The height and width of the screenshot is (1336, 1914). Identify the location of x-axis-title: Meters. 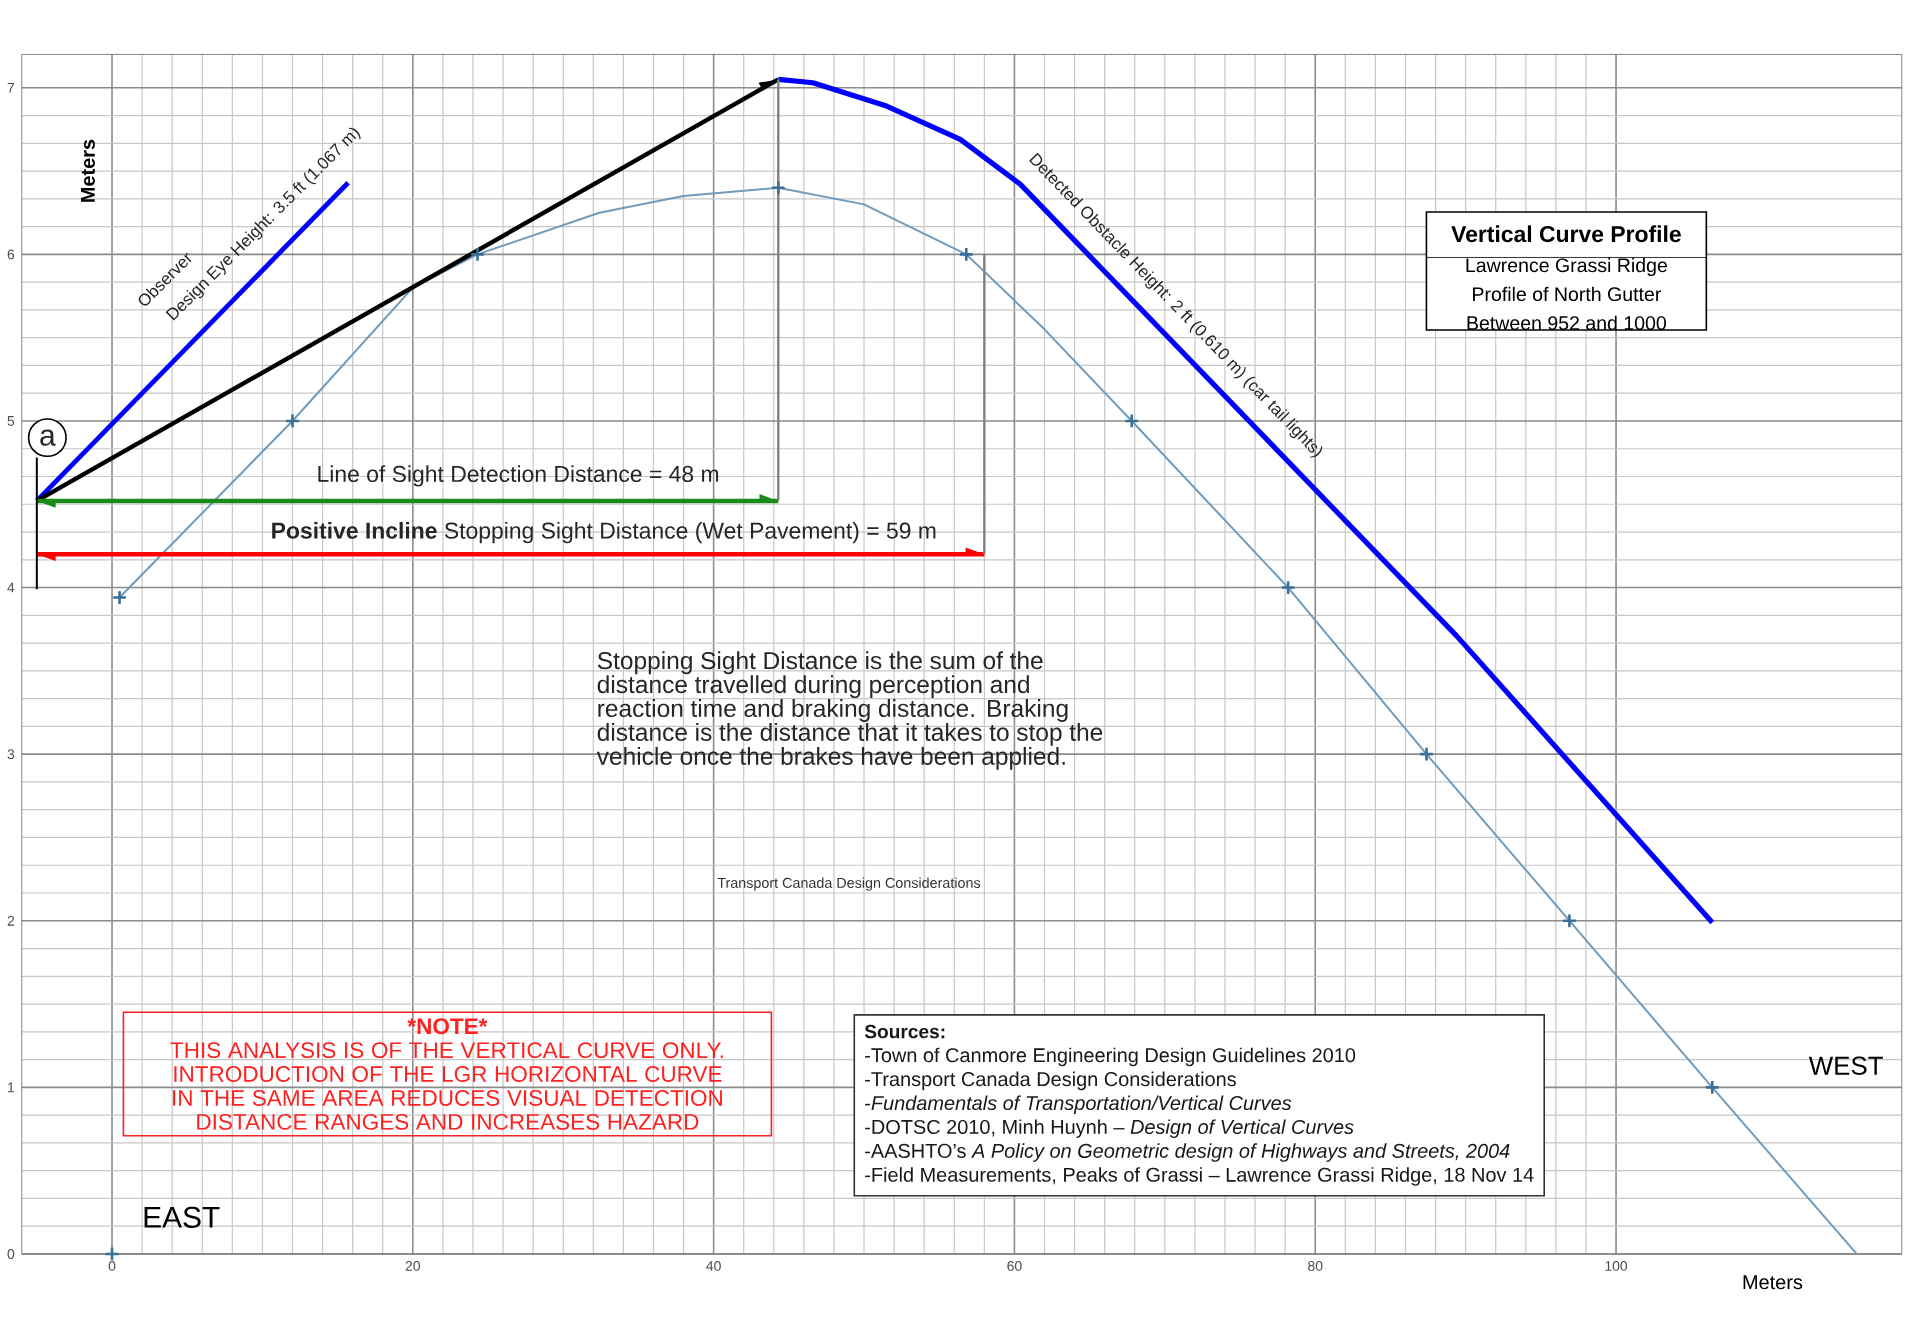
(1773, 1282).